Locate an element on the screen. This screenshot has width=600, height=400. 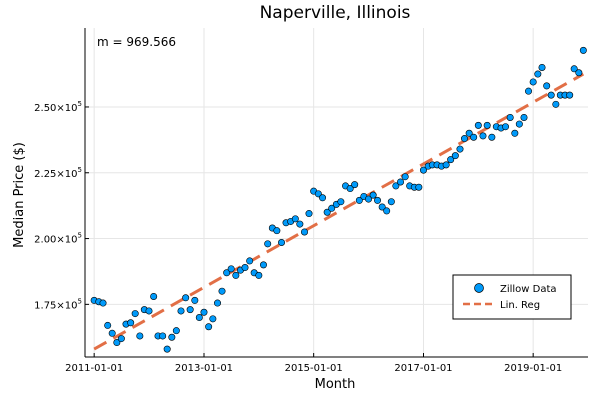
x-tick-label: 2013-01-01 is located at coordinates (204, 368).